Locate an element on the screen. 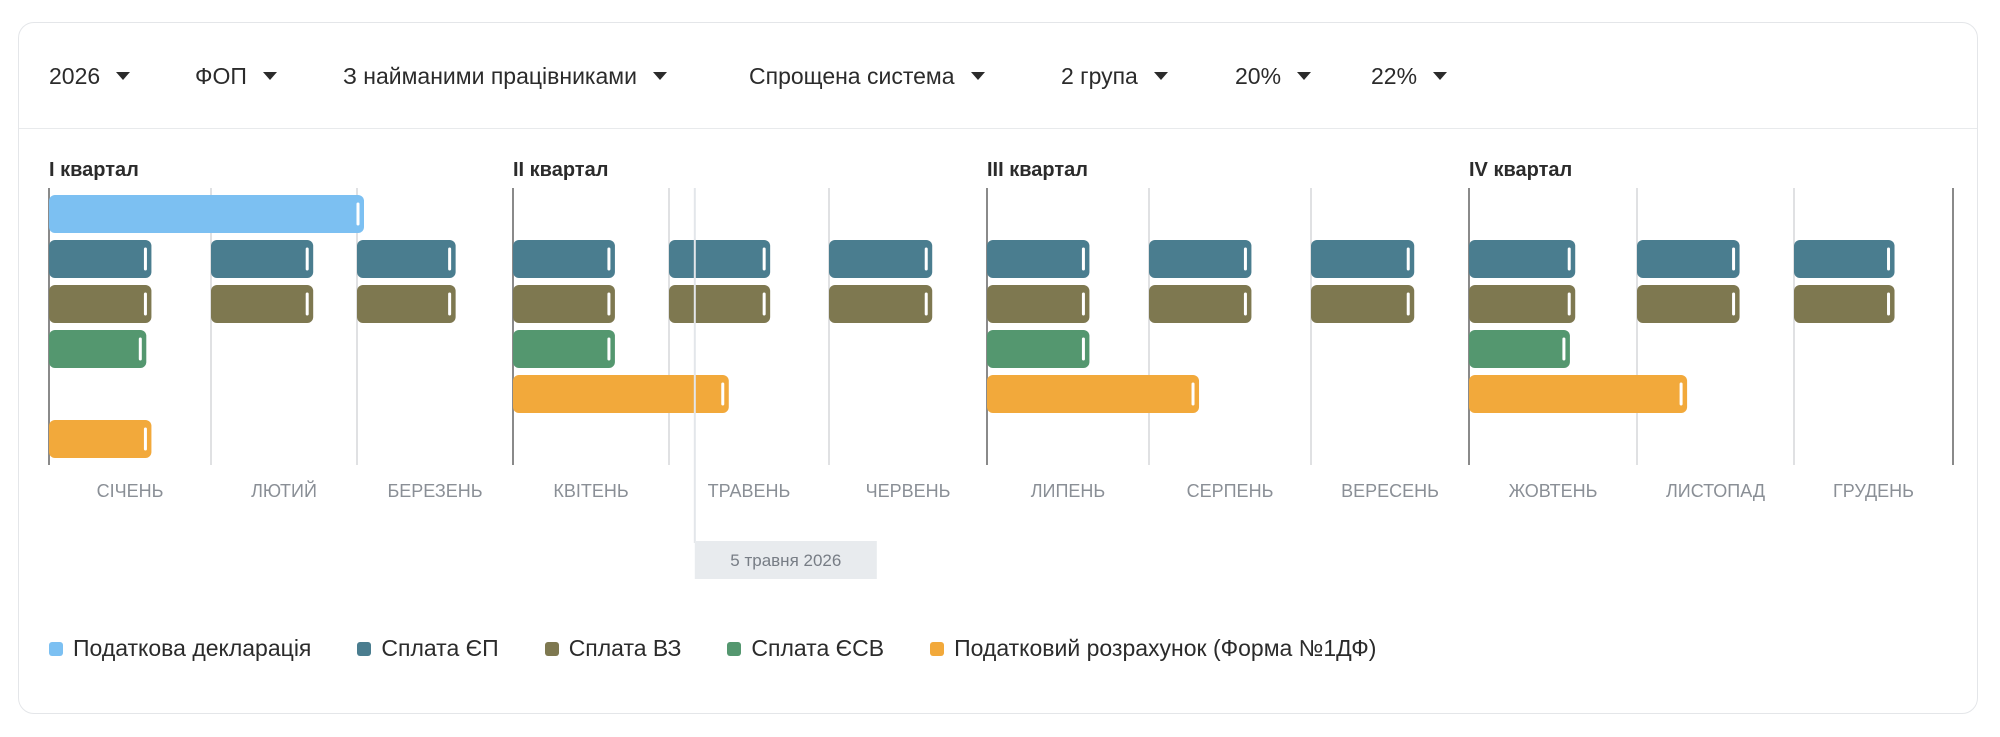 Image resolution: width=2000 pixels, height=737 pixels. legend-label: Сплата ВЗ is located at coordinates (625, 648).